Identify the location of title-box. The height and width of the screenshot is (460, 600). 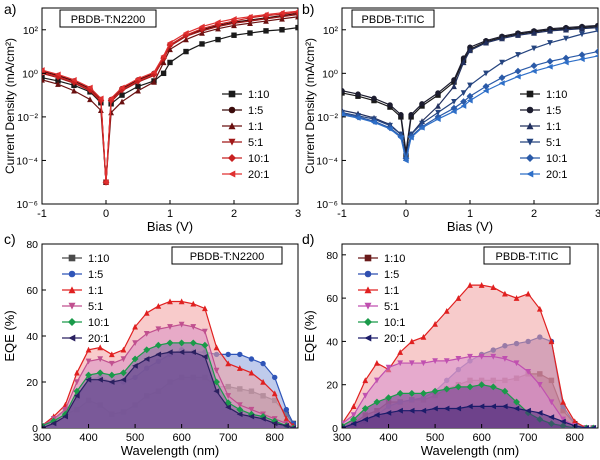
(108, 18).